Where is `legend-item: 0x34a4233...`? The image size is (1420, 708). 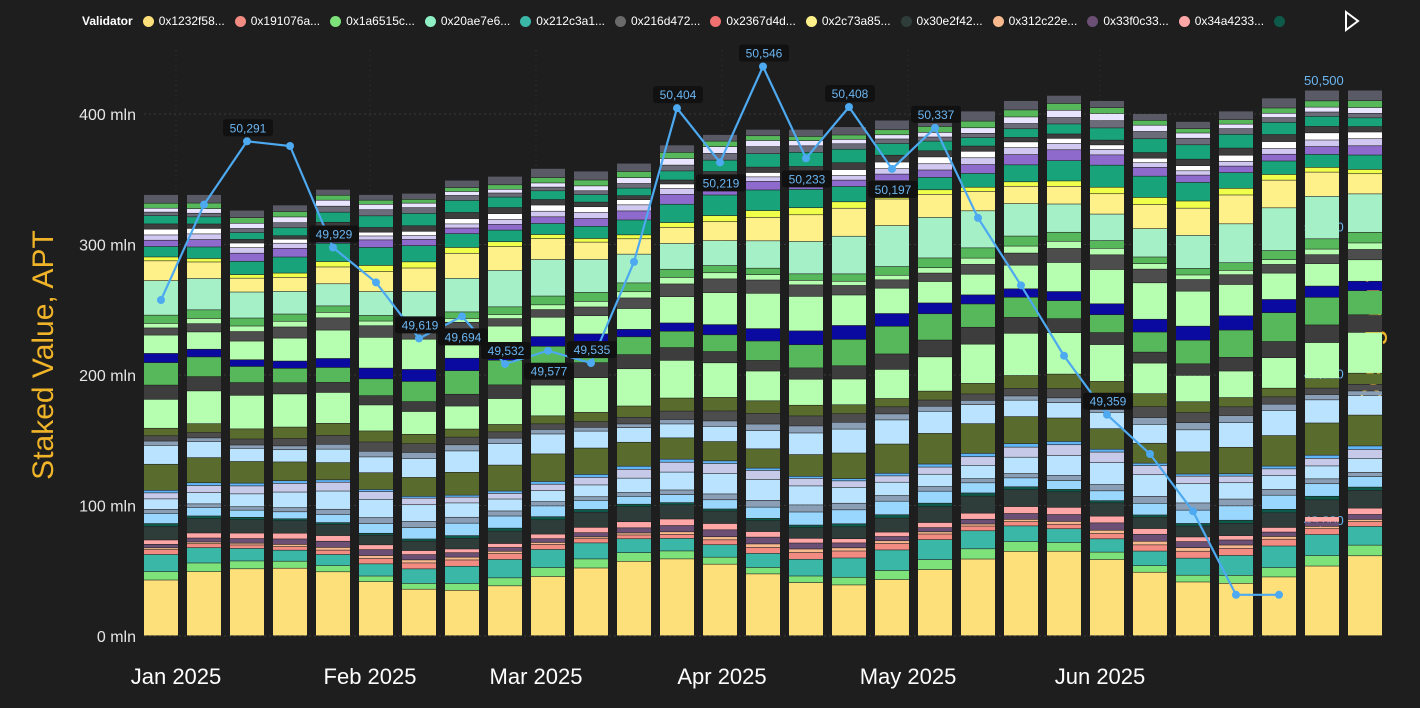
legend-item: 0x34a4233... is located at coordinates (1221, 21).